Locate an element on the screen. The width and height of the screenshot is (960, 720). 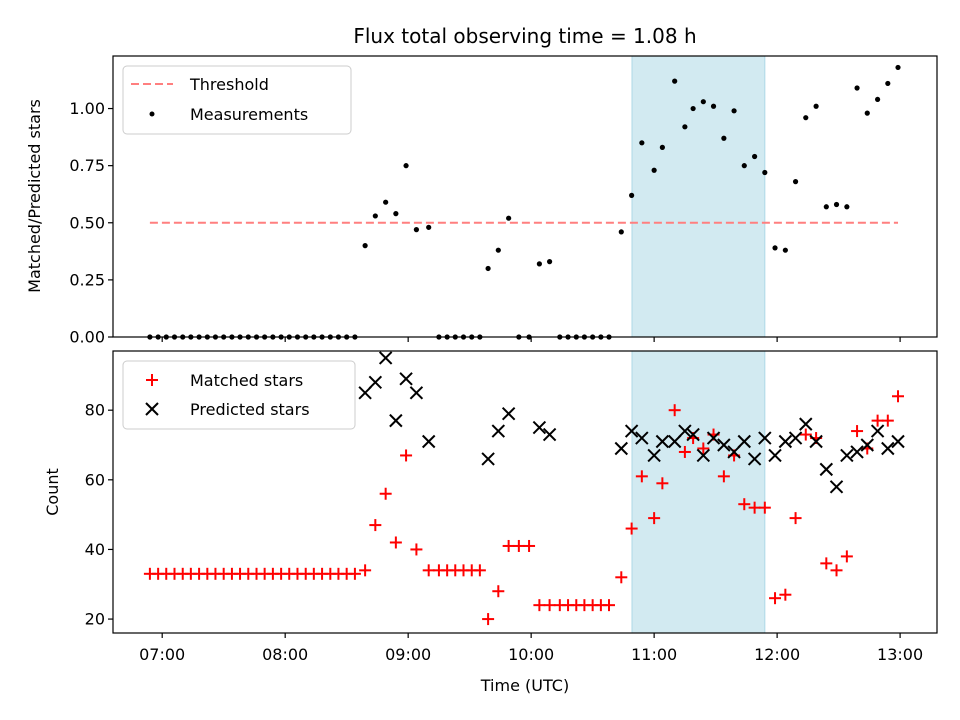
legend-threshold-label: Threshold is located at coordinates (229, 84).